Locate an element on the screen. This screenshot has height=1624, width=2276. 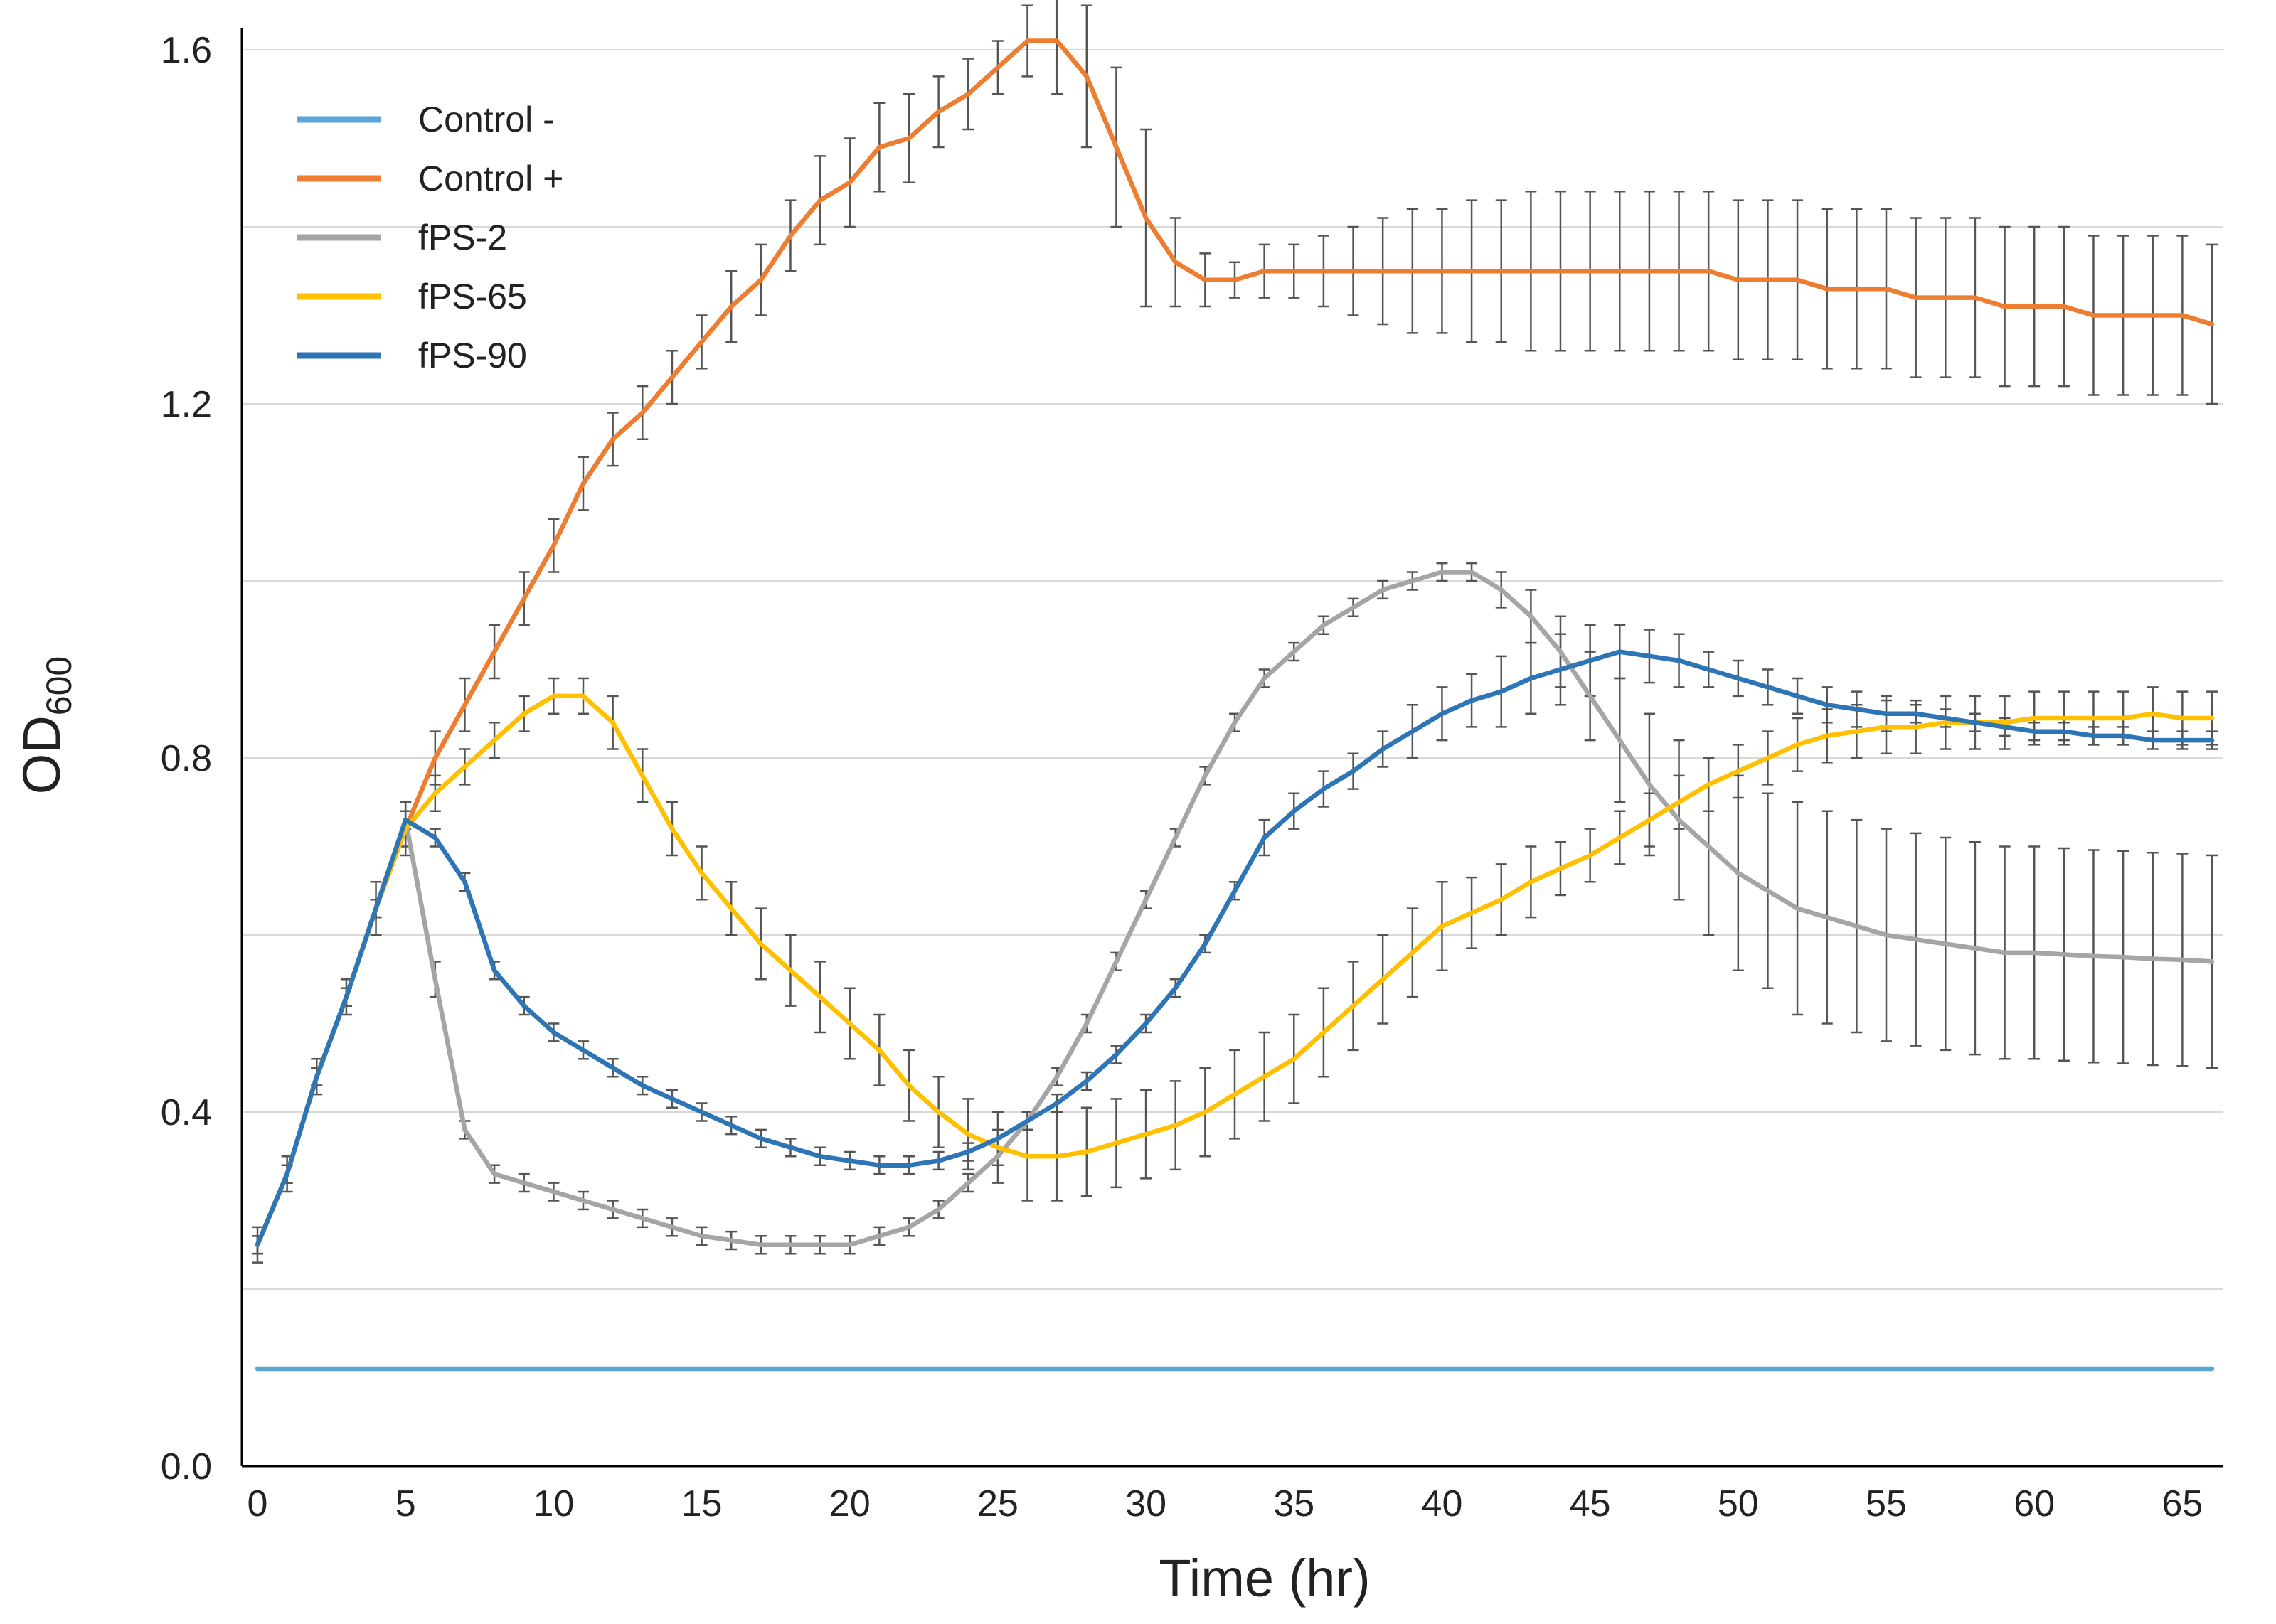
legend: Control - Control + fPS-2 fPS-65 fPS-90 is located at coordinates (430, 237).